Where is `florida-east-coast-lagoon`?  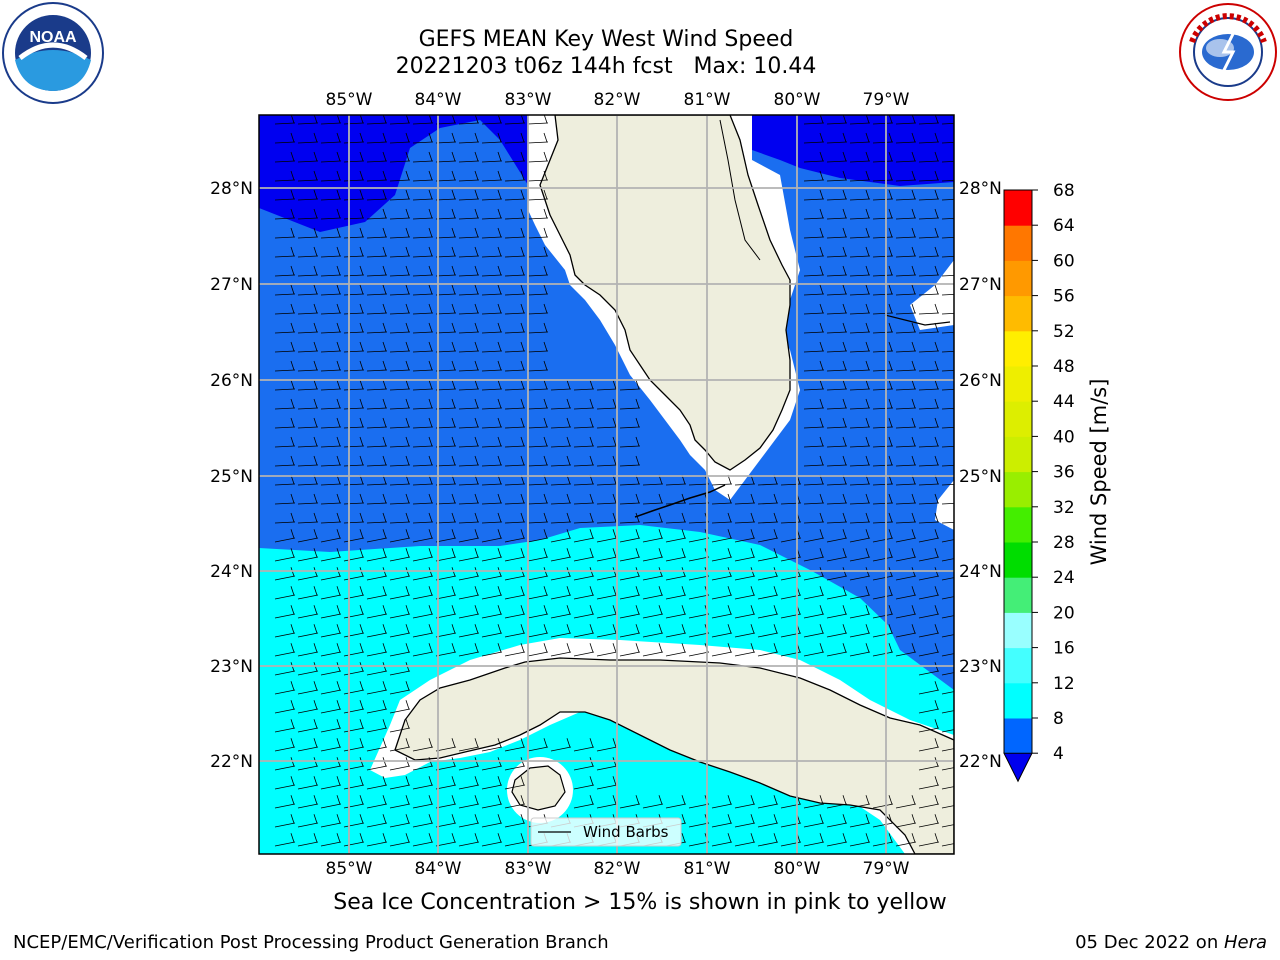 florida-east-coast-lagoon is located at coordinates (740, 190).